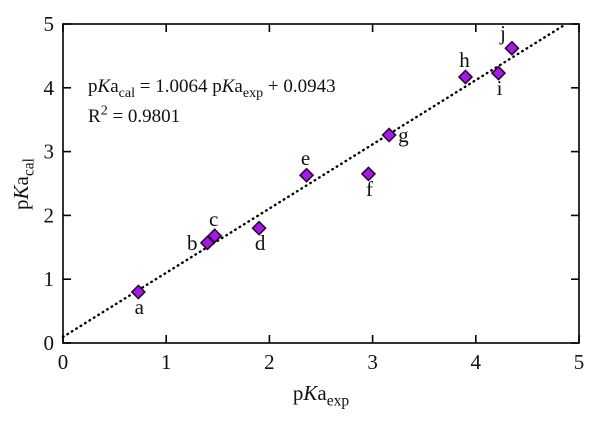 The width and height of the screenshot is (616, 431). I want to click on point-label-b: b, so click(192, 243).